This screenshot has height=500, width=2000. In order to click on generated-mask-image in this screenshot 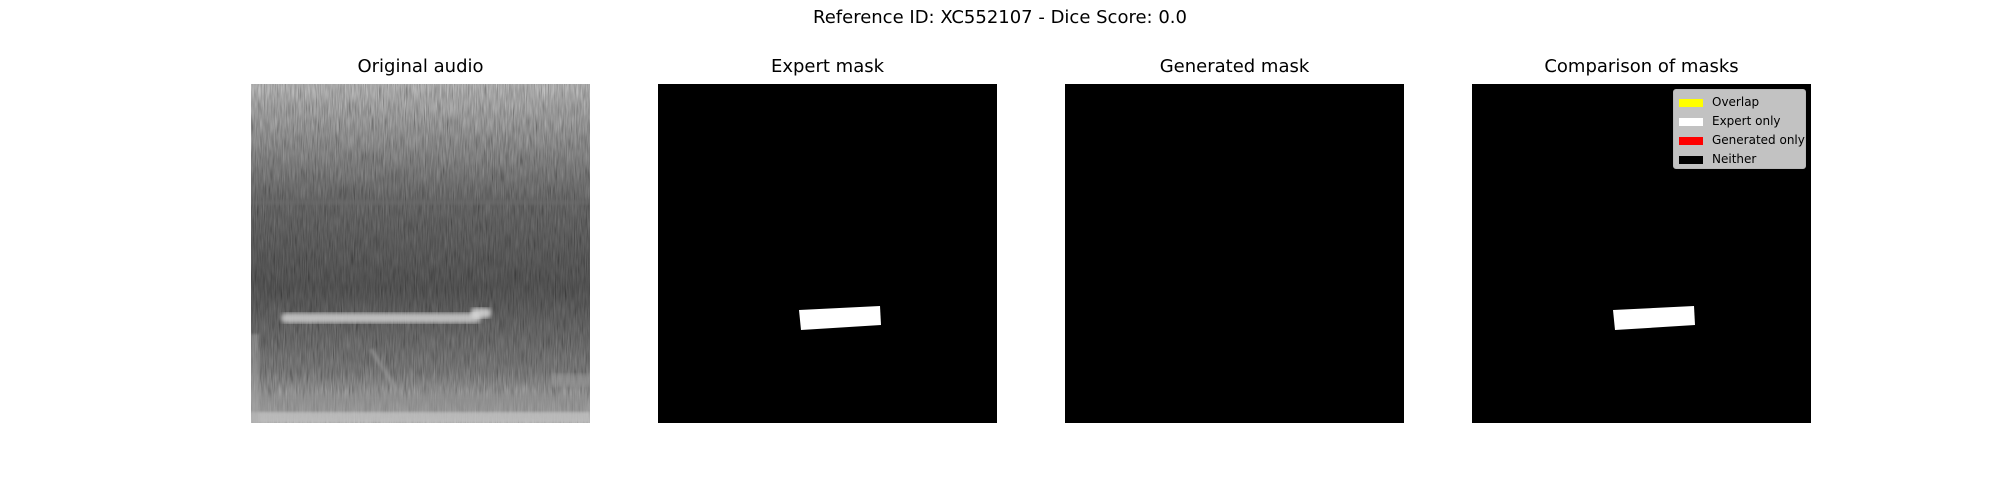, I will do `click(1234, 253)`.